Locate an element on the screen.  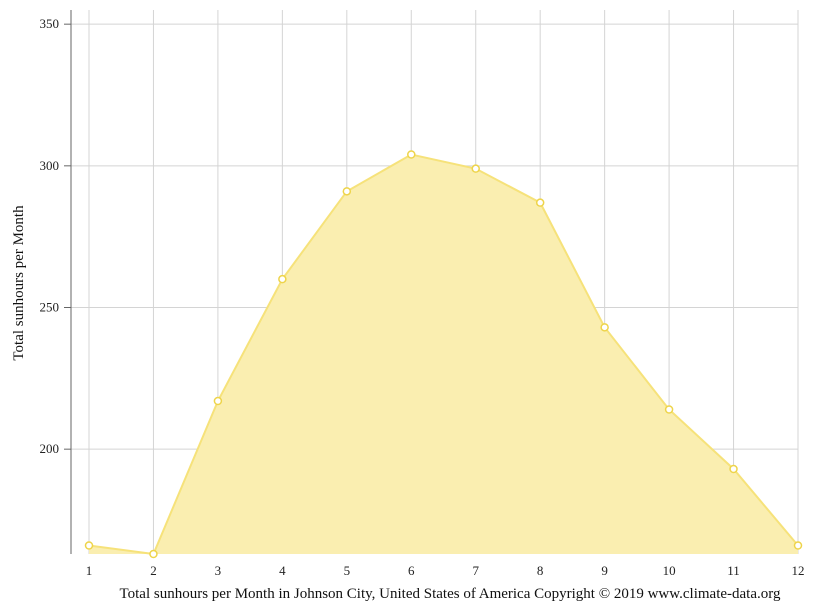
x-tick-label-6: 6 is located at coordinates (411, 570).